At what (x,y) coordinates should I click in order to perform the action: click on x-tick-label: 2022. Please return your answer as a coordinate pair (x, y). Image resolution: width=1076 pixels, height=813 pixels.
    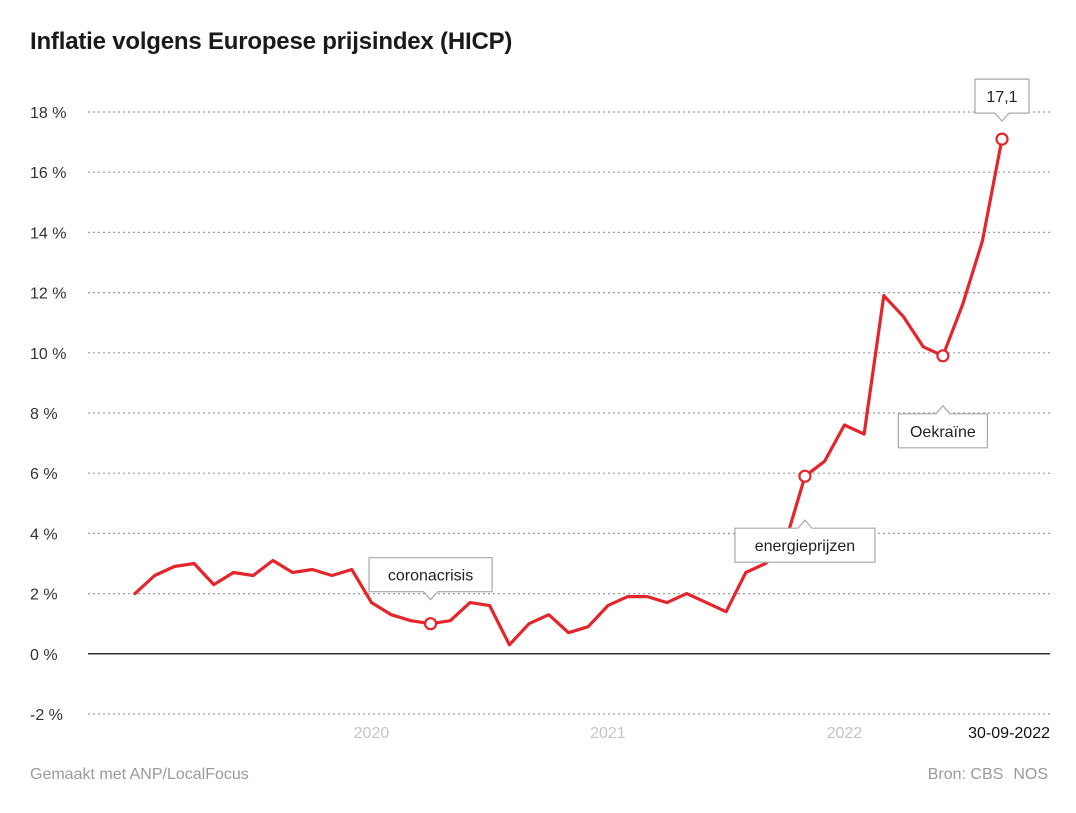
    Looking at the image, I should click on (845, 733).